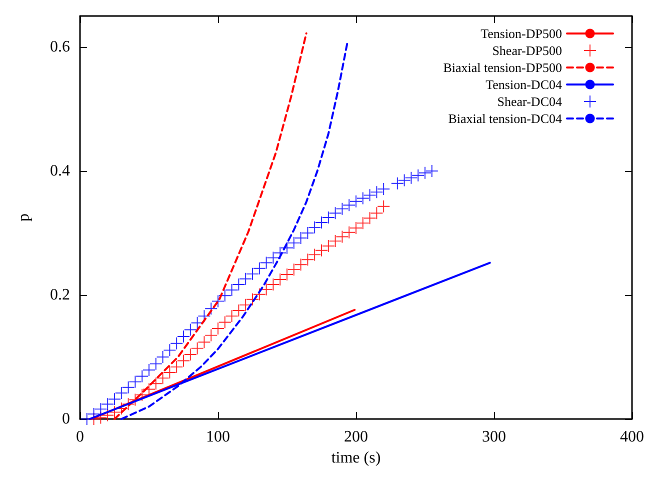 The image size is (657, 492). I want to click on y-tick-label: 0, so click(66, 419).